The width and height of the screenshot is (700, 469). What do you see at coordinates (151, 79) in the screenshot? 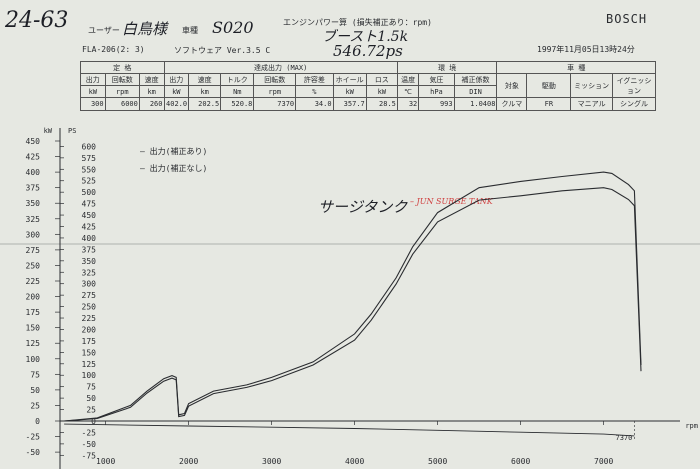
I see `col-header: 速度` at bounding box center [151, 79].